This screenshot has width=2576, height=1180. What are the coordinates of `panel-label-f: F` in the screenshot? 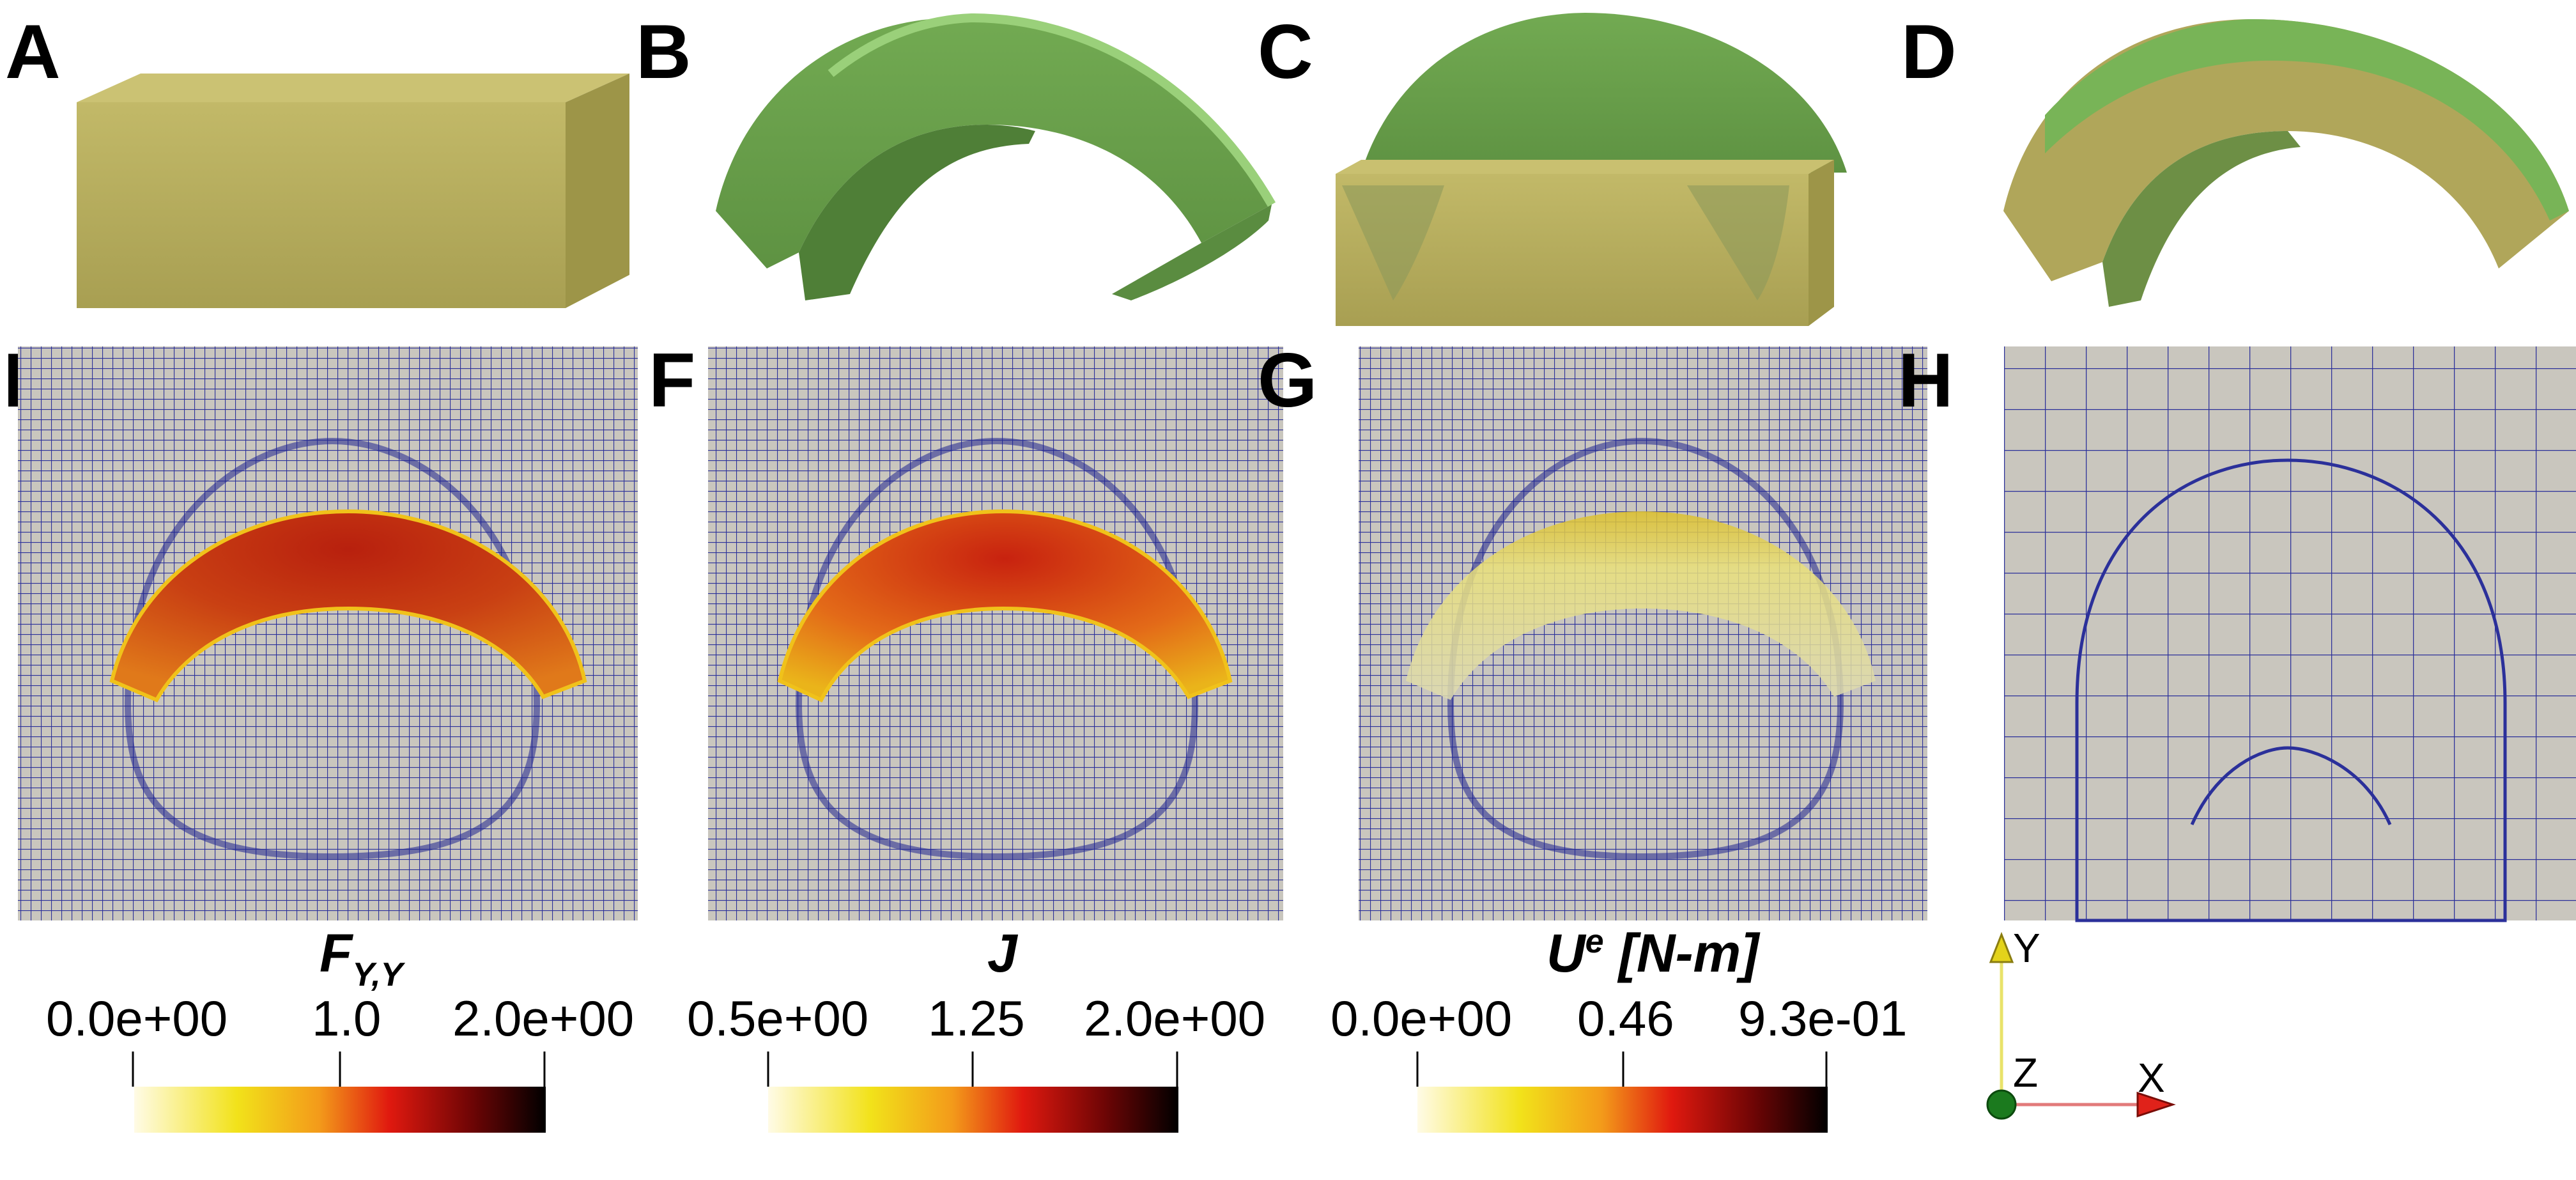 It's located at (672, 380).